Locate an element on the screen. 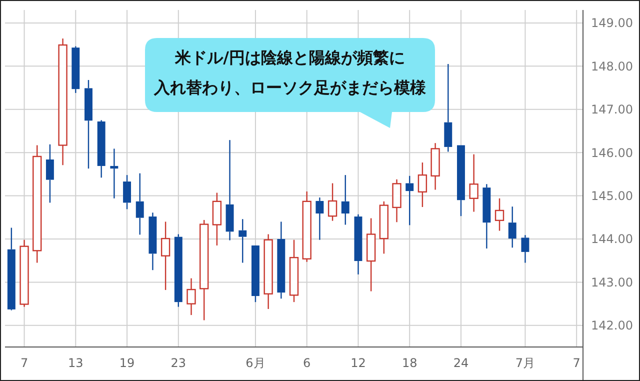 This screenshot has height=381, width=640. x-tick-label: 7月 is located at coordinates (525, 363).